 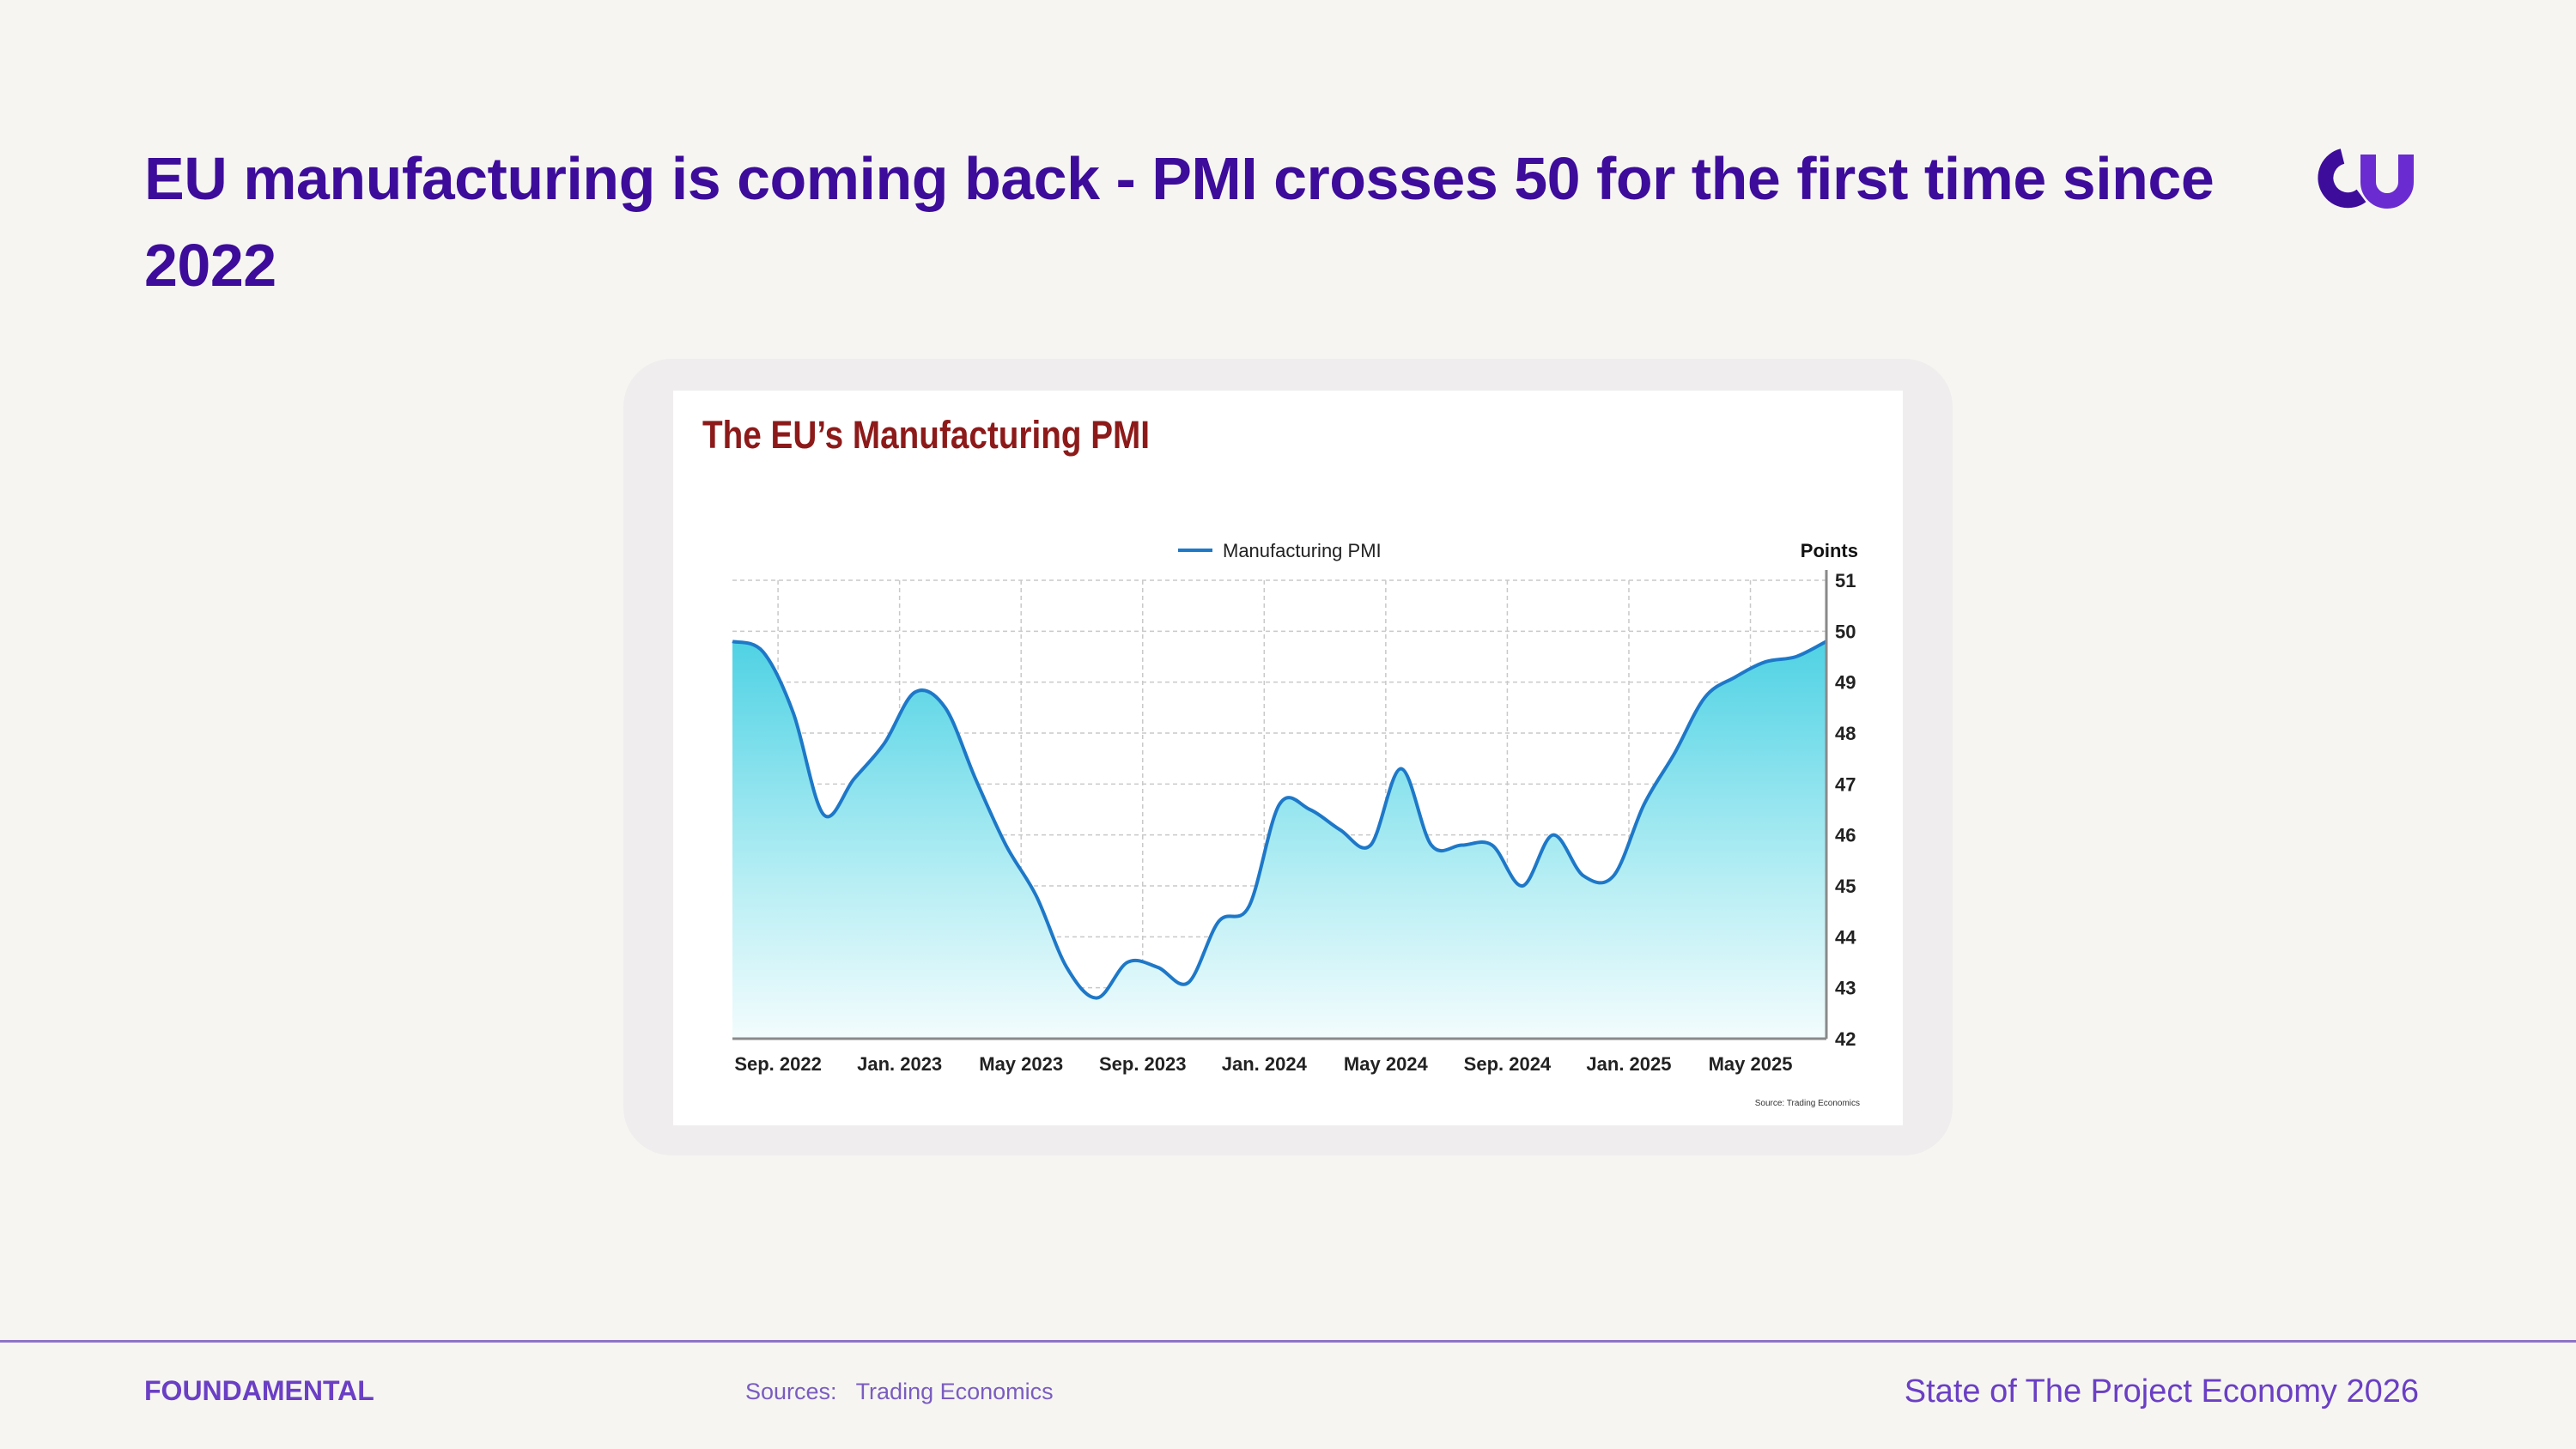 What do you see at coordinates (1845, 988) in the screenshot?
I see `y-tick-label: 43` at bounding box center [1845, 988].